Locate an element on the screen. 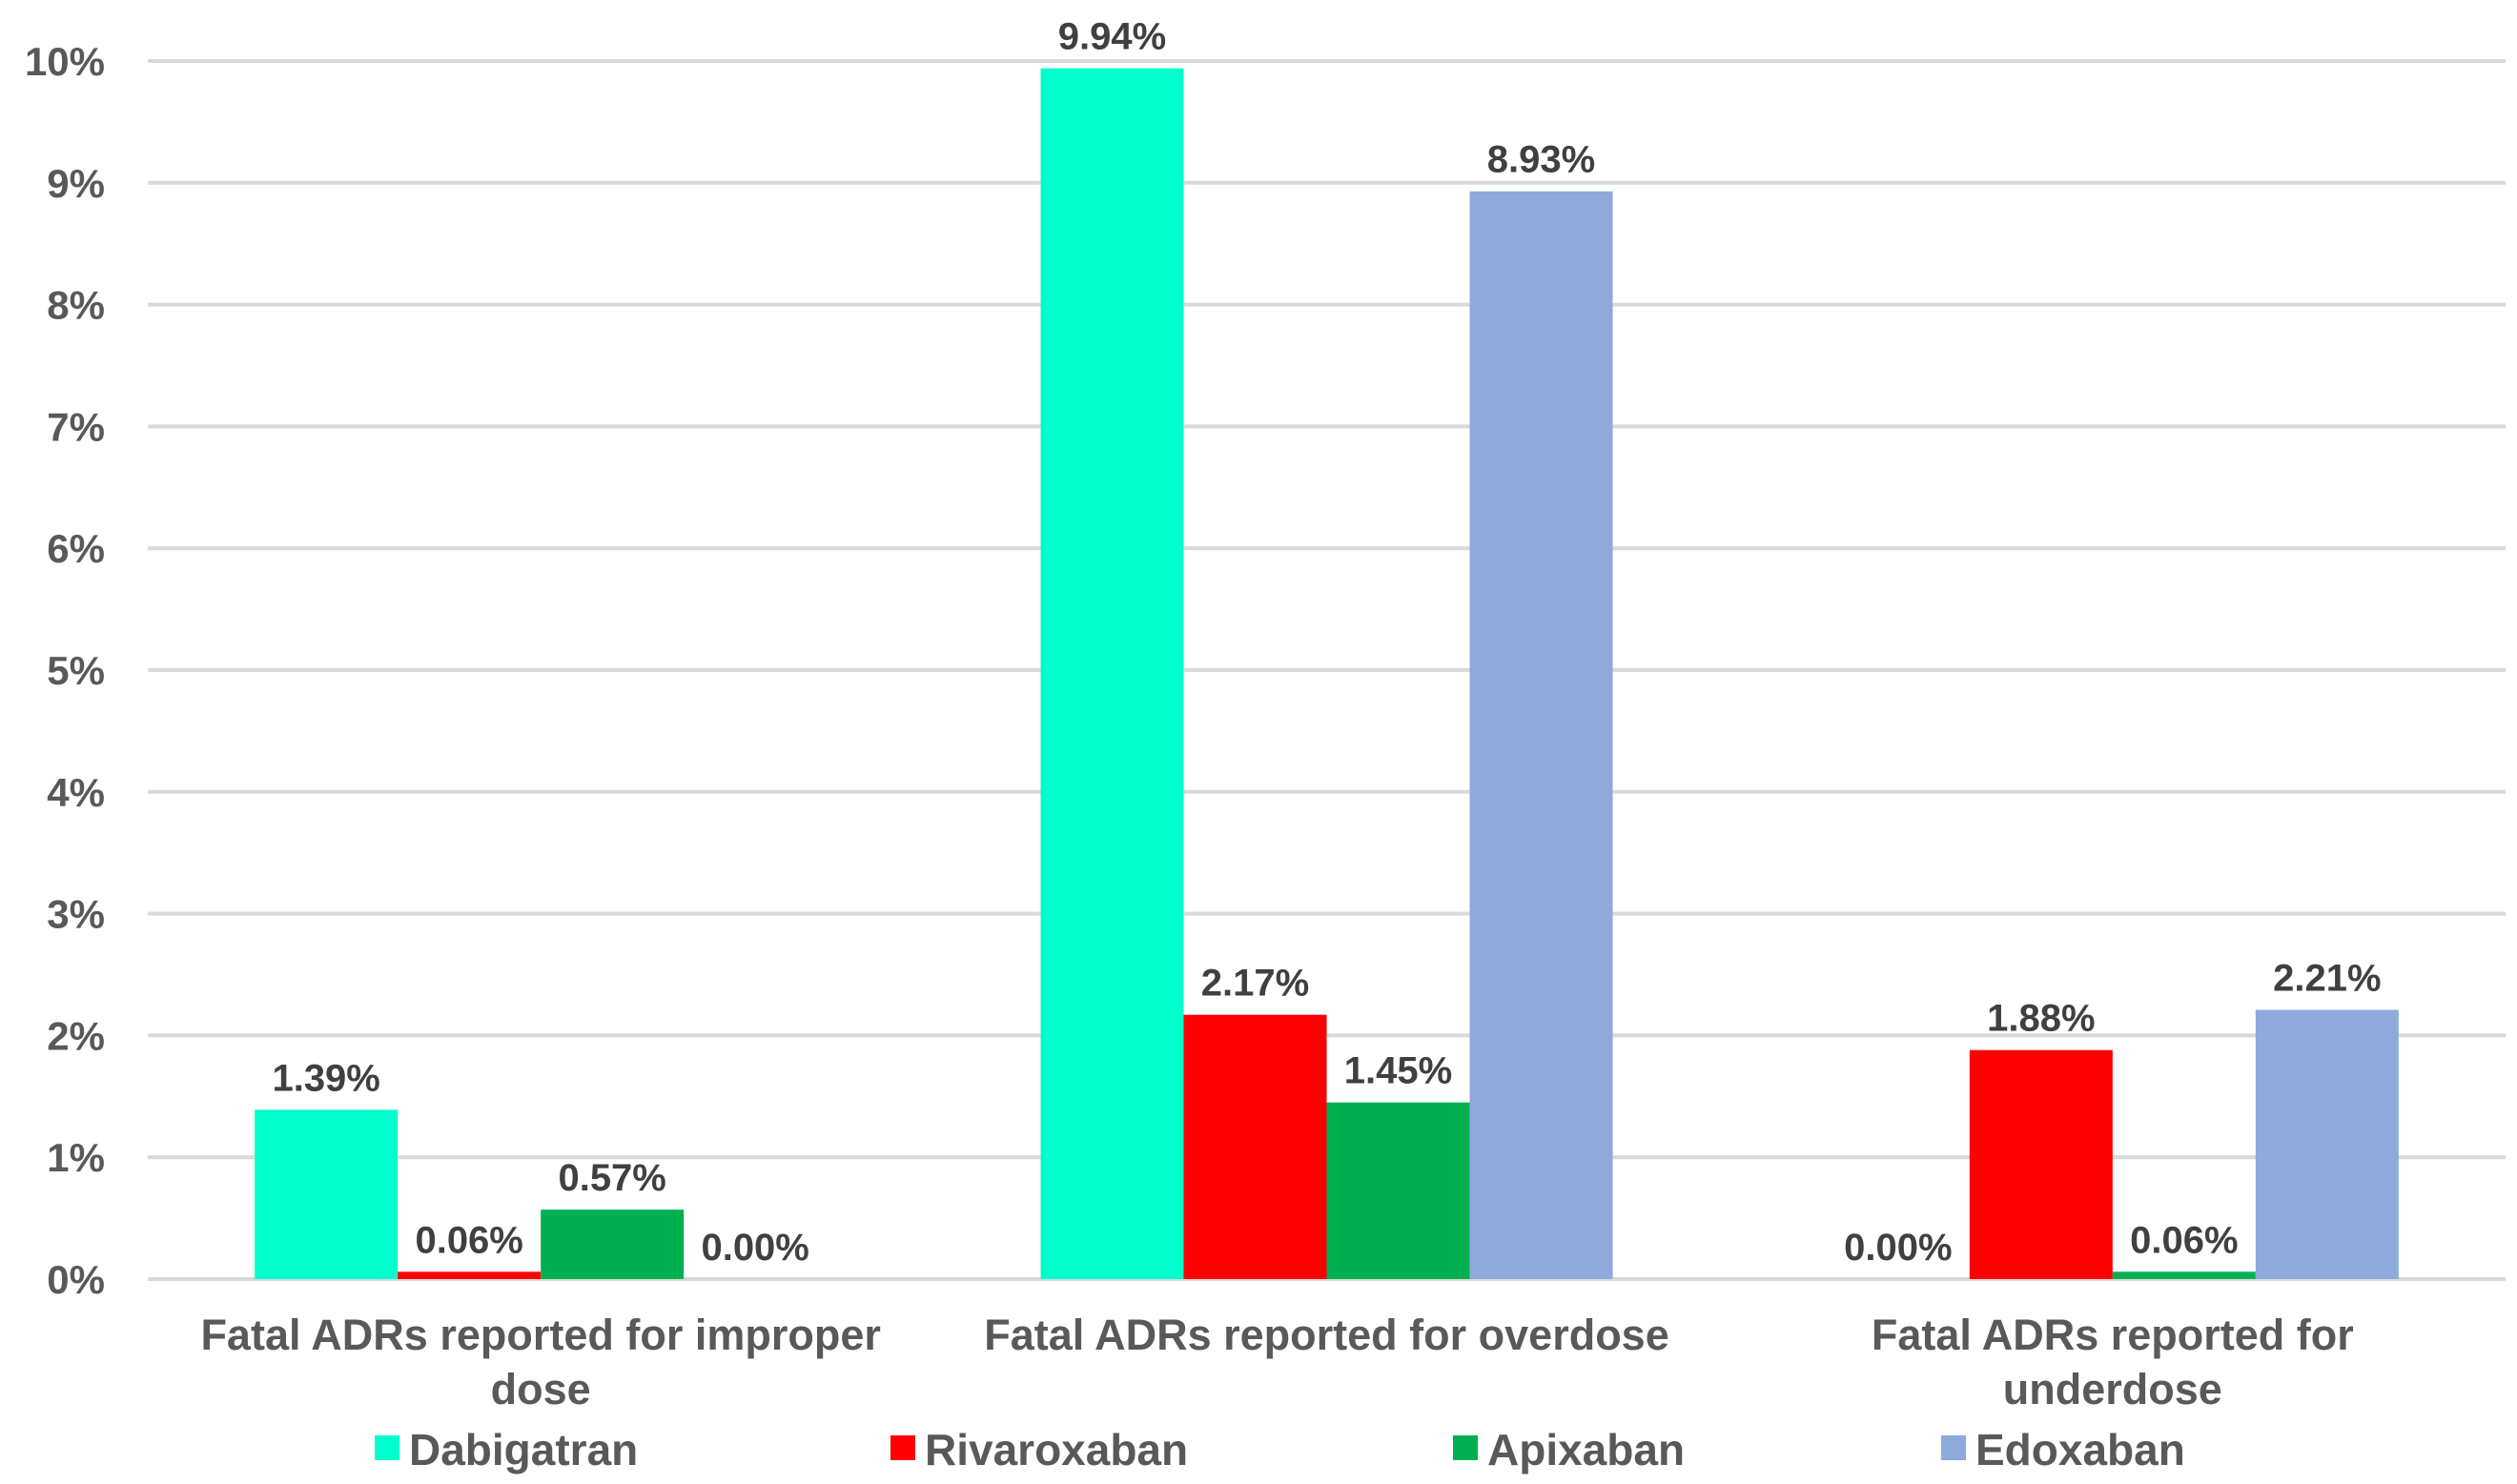 This screenshot has height=1484, width=2517. data-label: 1.39% is located at coordinates (326, 1078).